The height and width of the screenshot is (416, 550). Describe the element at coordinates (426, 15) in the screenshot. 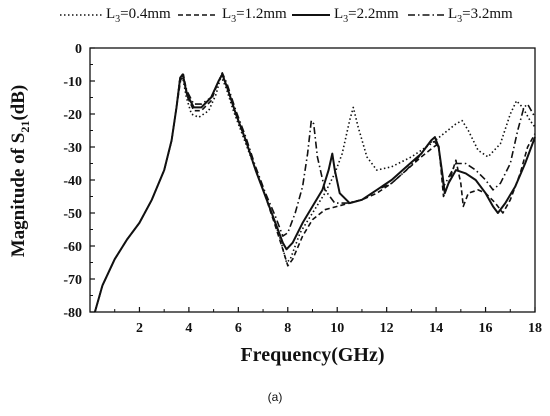

I see `legend-swatch-dashdot` at that location.